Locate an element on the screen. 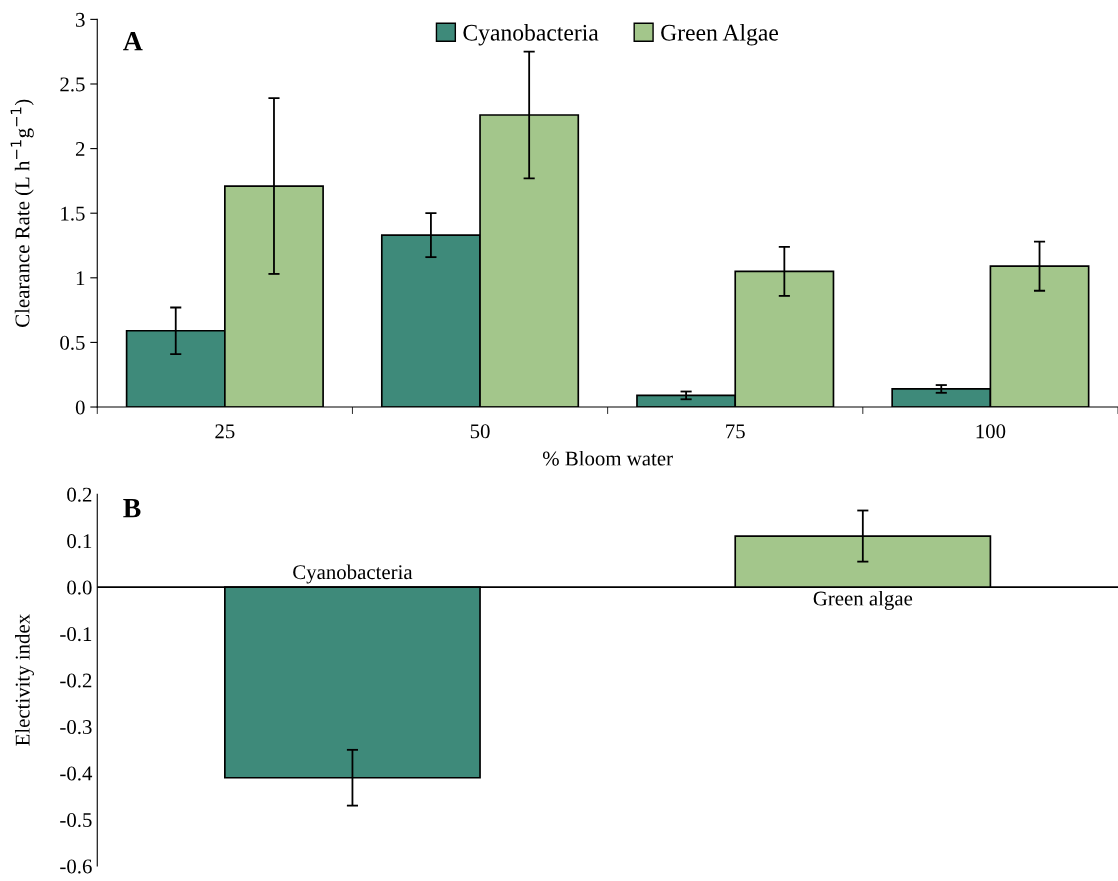 The width and height of the screenshot is (1118, 881). x-tick-label: 50 is located at coordinates (480, 431).